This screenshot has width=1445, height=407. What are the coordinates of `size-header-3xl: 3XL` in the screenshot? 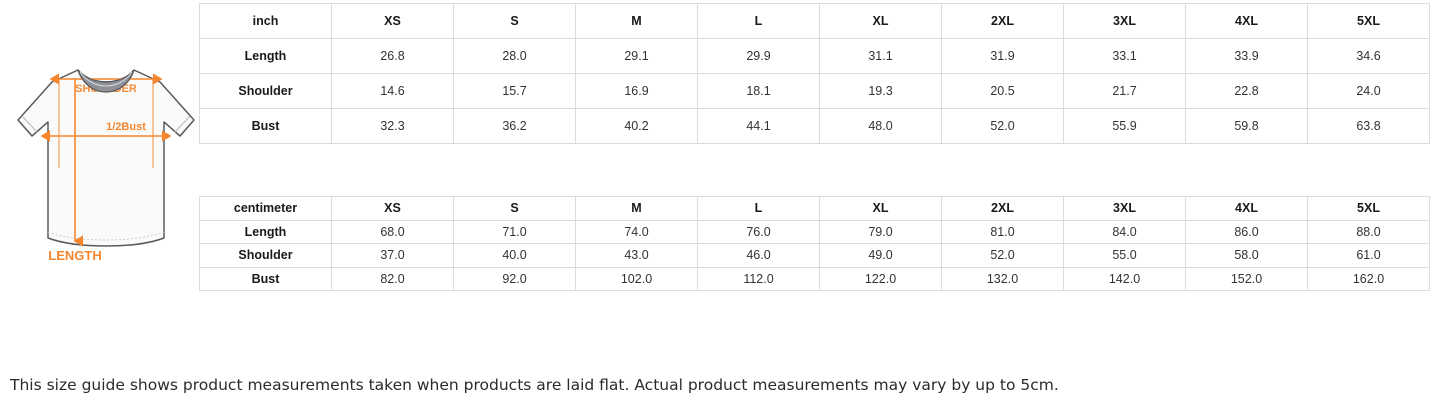 It's located at (1124, 21).